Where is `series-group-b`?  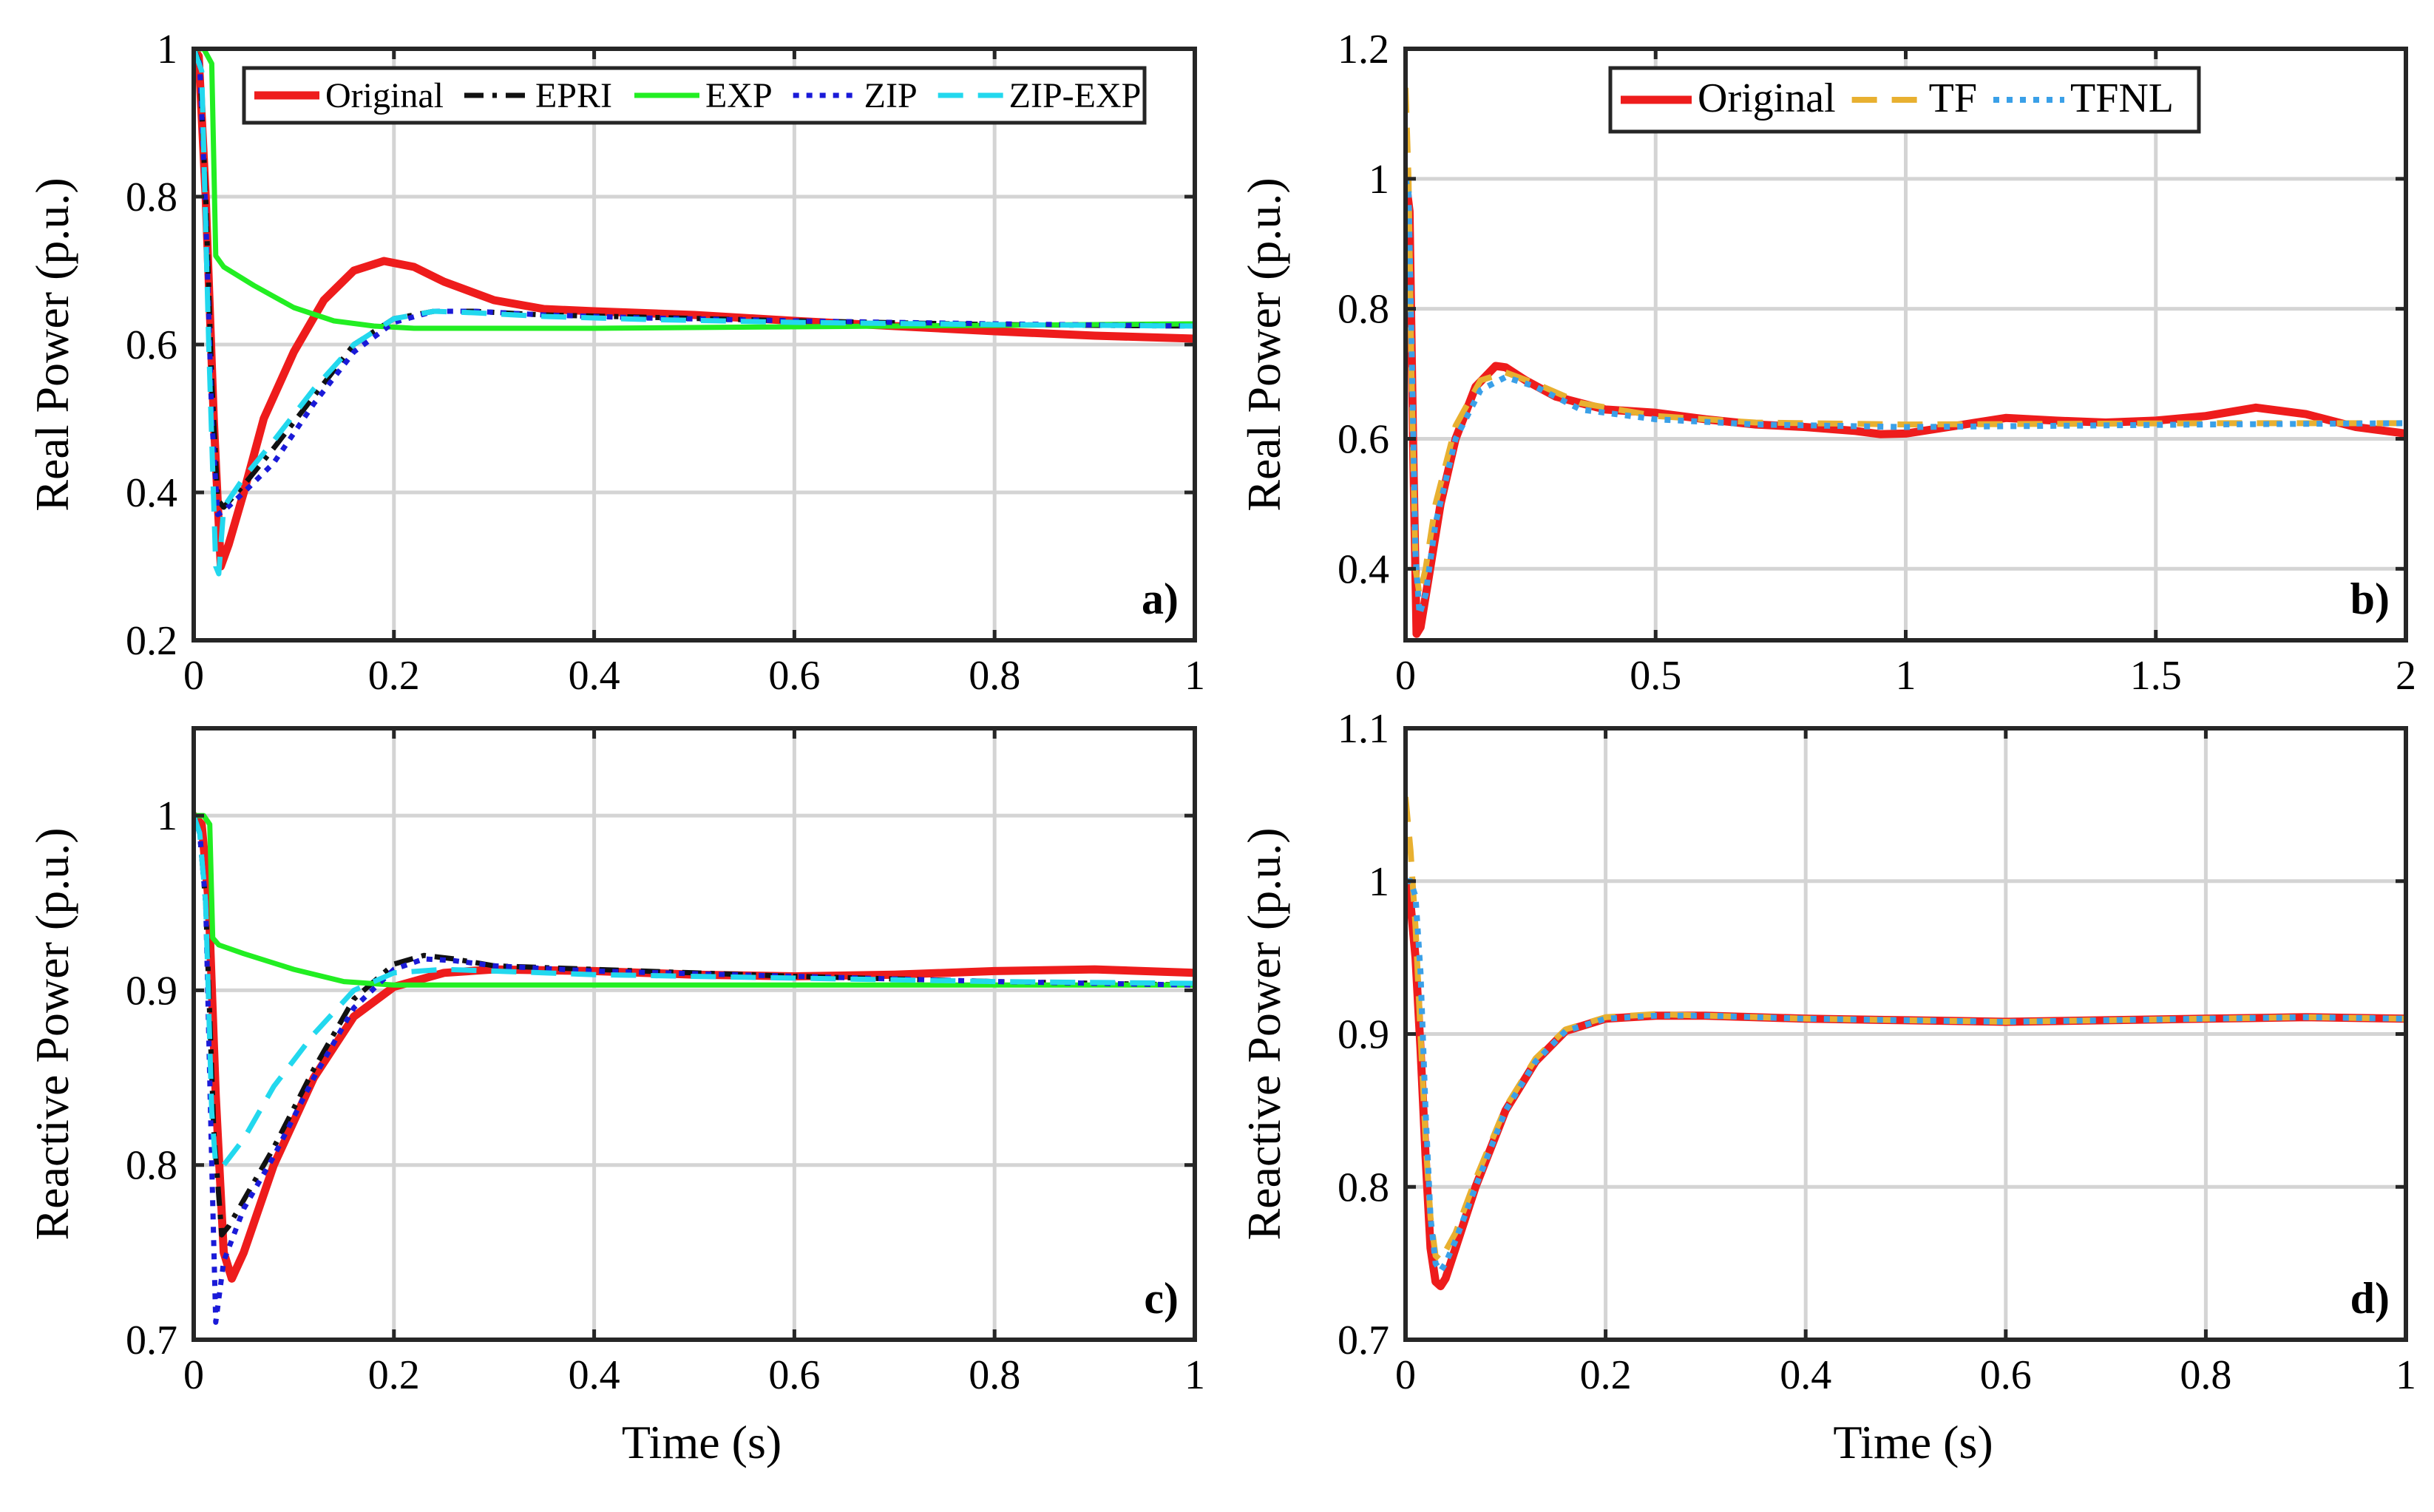 series-group-b is located at coordinates (1906, 362).